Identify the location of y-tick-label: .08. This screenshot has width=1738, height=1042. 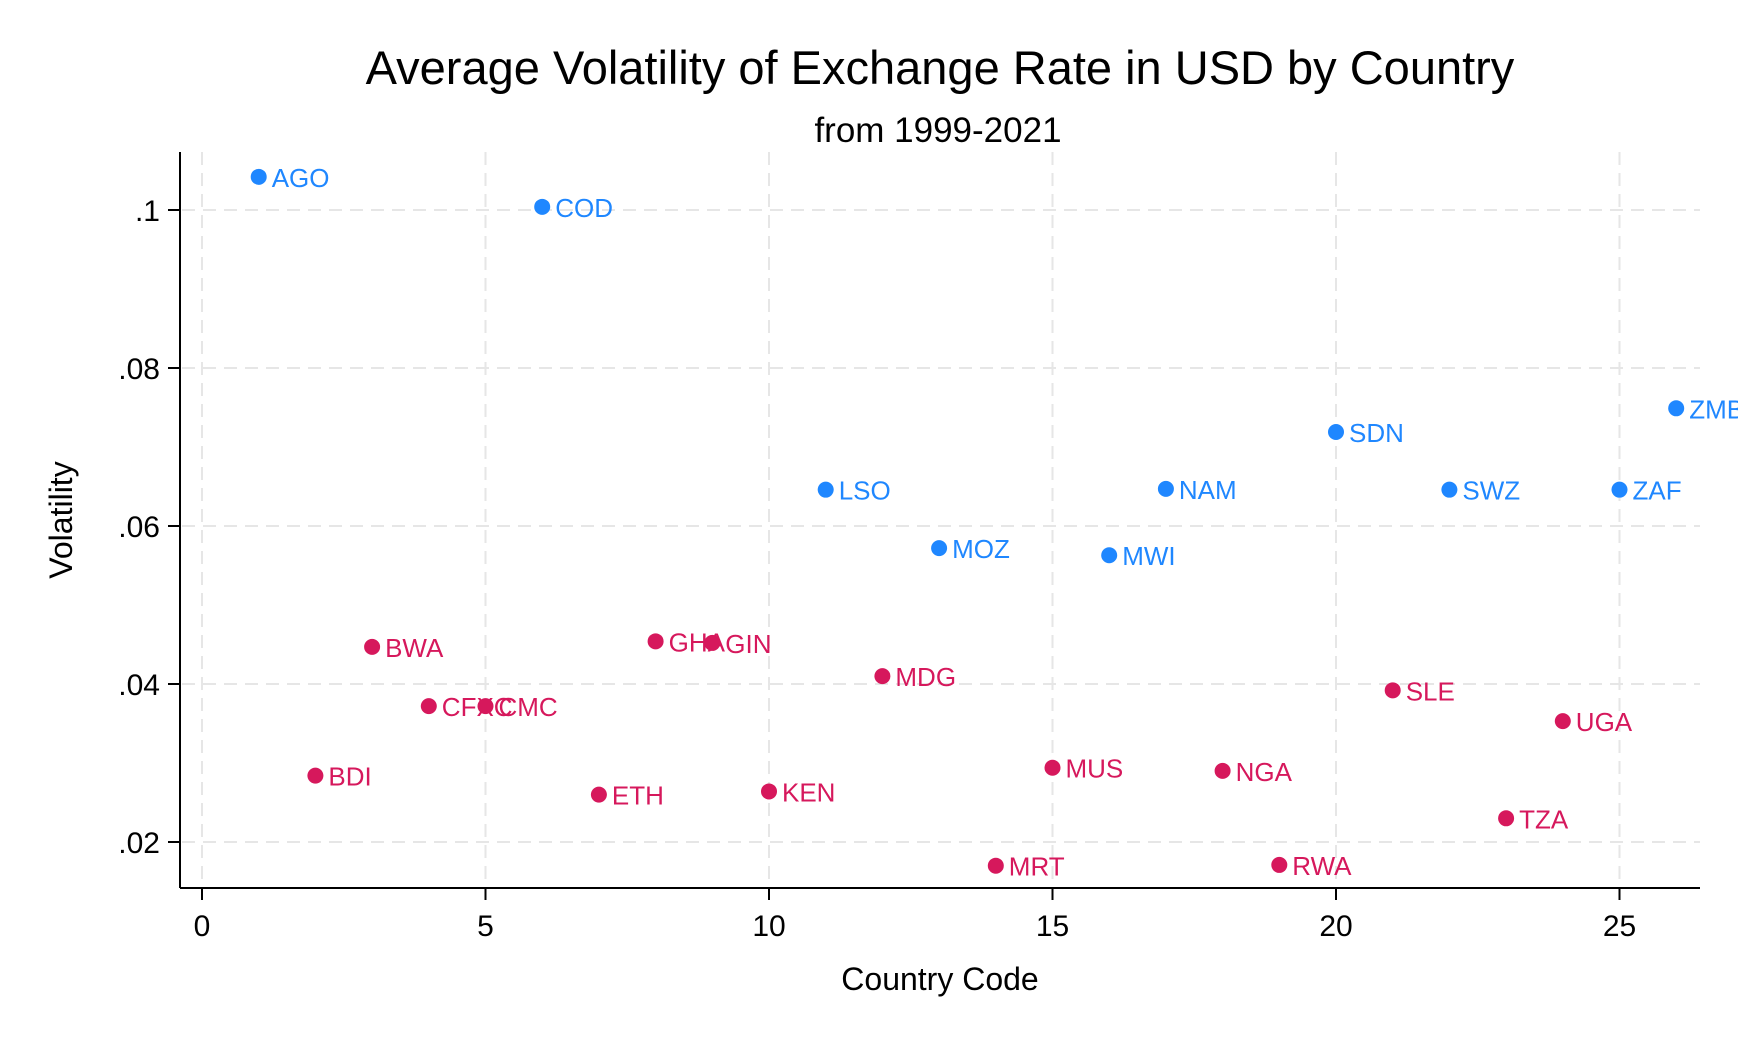
(139, 369).